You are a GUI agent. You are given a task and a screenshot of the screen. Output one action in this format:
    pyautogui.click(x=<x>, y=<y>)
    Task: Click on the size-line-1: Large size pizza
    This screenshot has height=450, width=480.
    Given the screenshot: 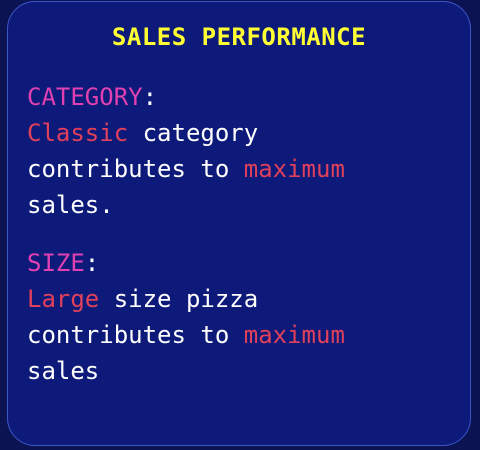 What is the action you would take?
    pyautogui.click(x=242, y=299)
    